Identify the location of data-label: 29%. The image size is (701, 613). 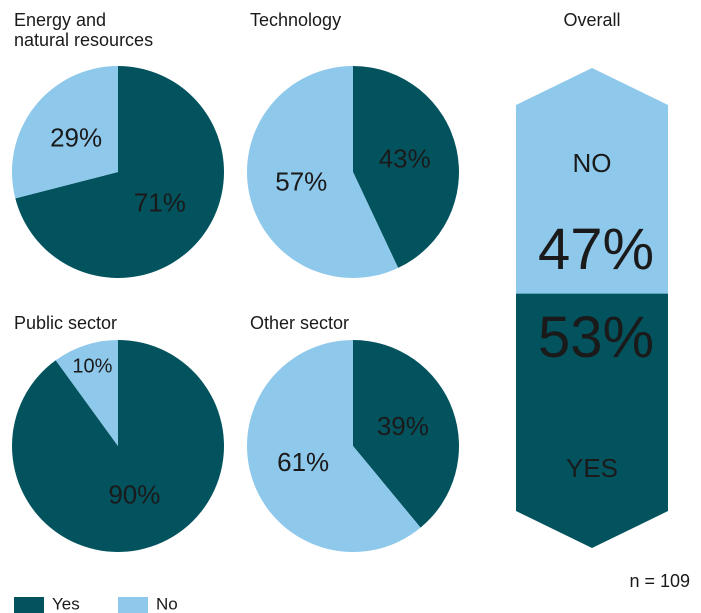
(76, 137).